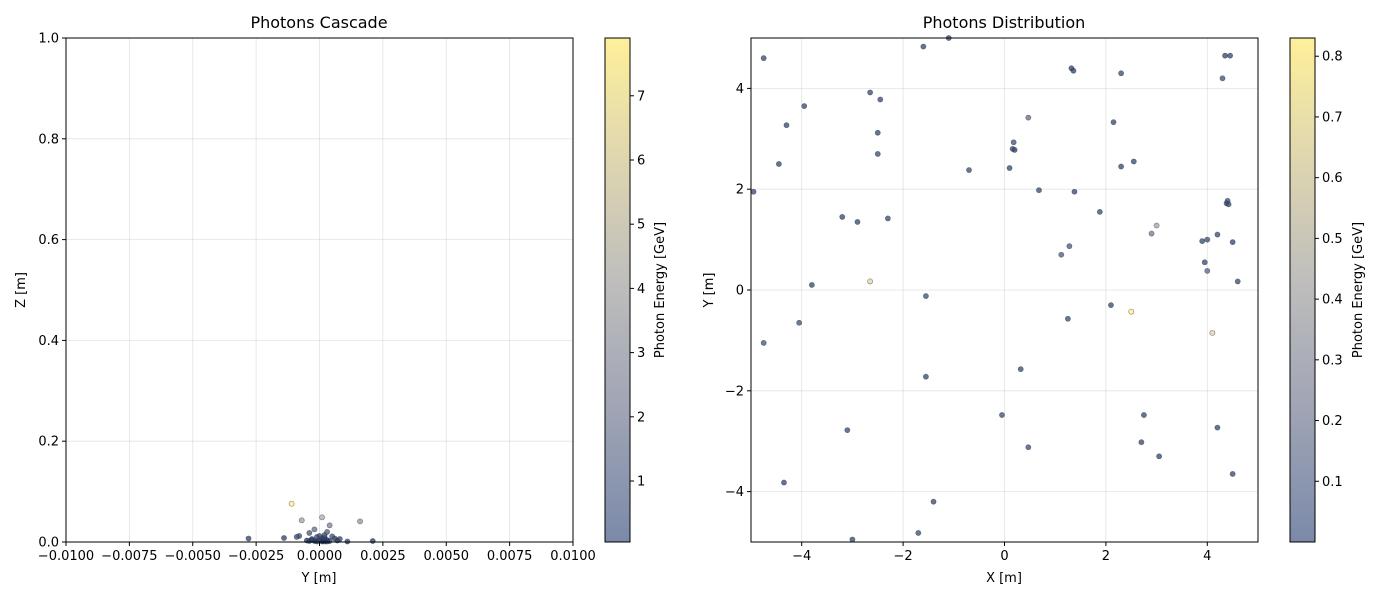 This screenshot has height=600, width=1400. I want to click on chart-title: Photons Cascade, so click(318, 22).